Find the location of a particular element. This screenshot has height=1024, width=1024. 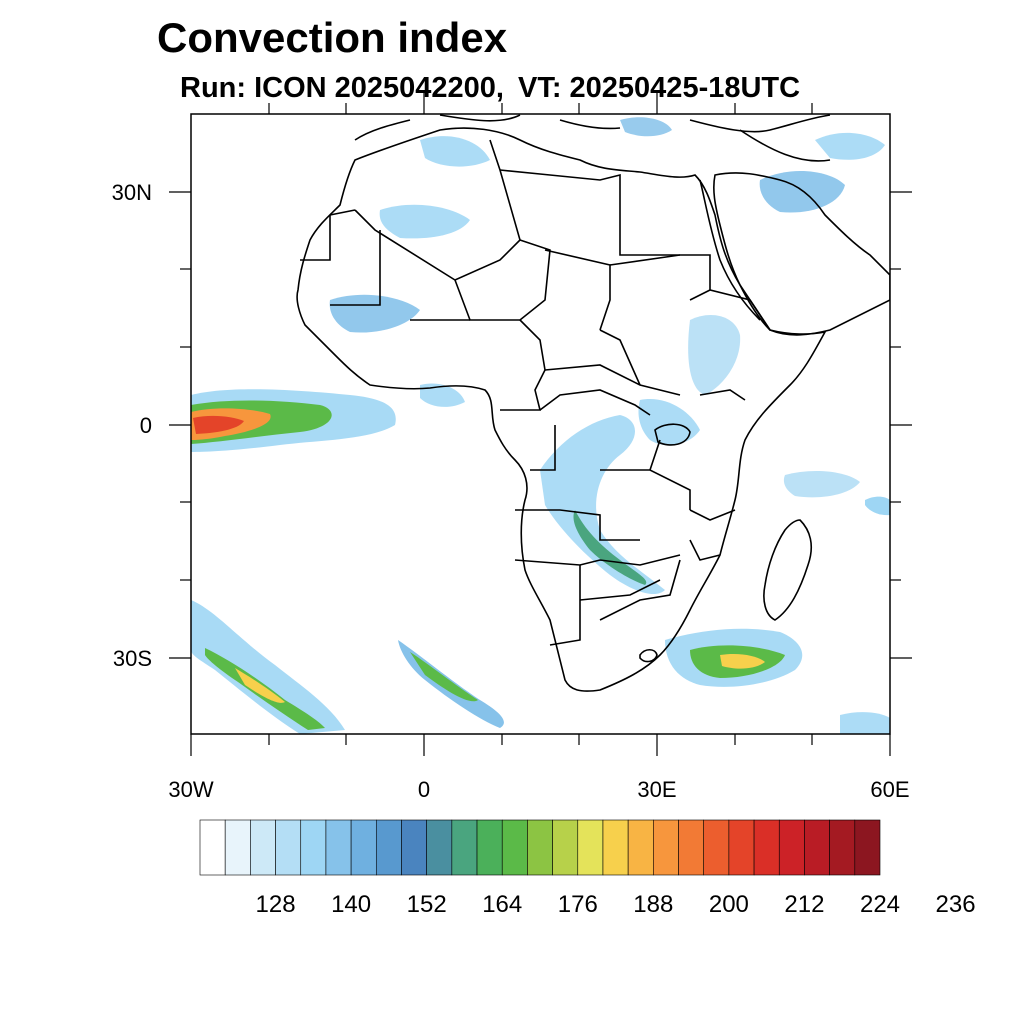

colorbar-label: 200 is located at coordinates (729, 904).